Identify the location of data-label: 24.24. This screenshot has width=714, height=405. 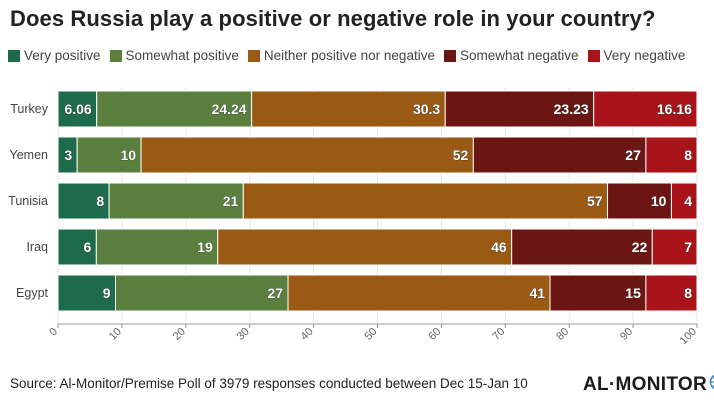
(229, 109).